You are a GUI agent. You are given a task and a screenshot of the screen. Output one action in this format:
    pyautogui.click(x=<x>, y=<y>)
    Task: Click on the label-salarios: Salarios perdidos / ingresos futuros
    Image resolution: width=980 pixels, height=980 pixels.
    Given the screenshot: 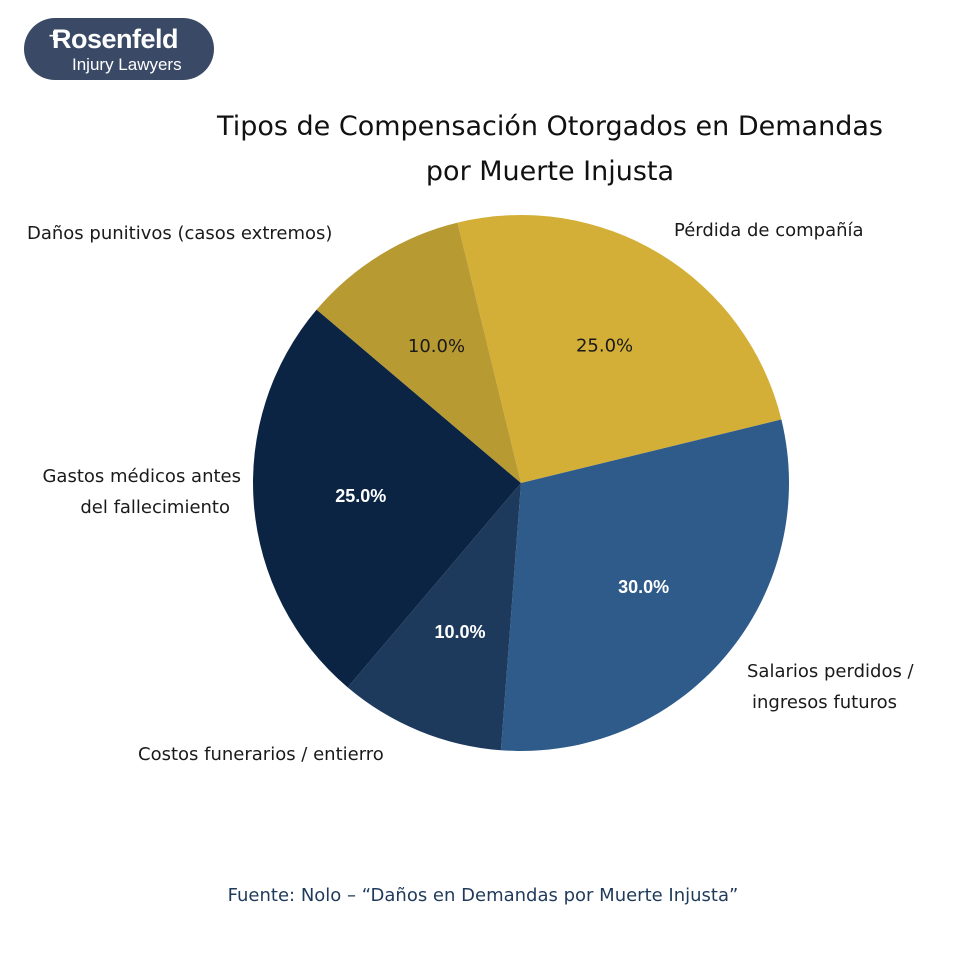 What is the action you would take?
    pyautogui.click(x=830, y=687)
    